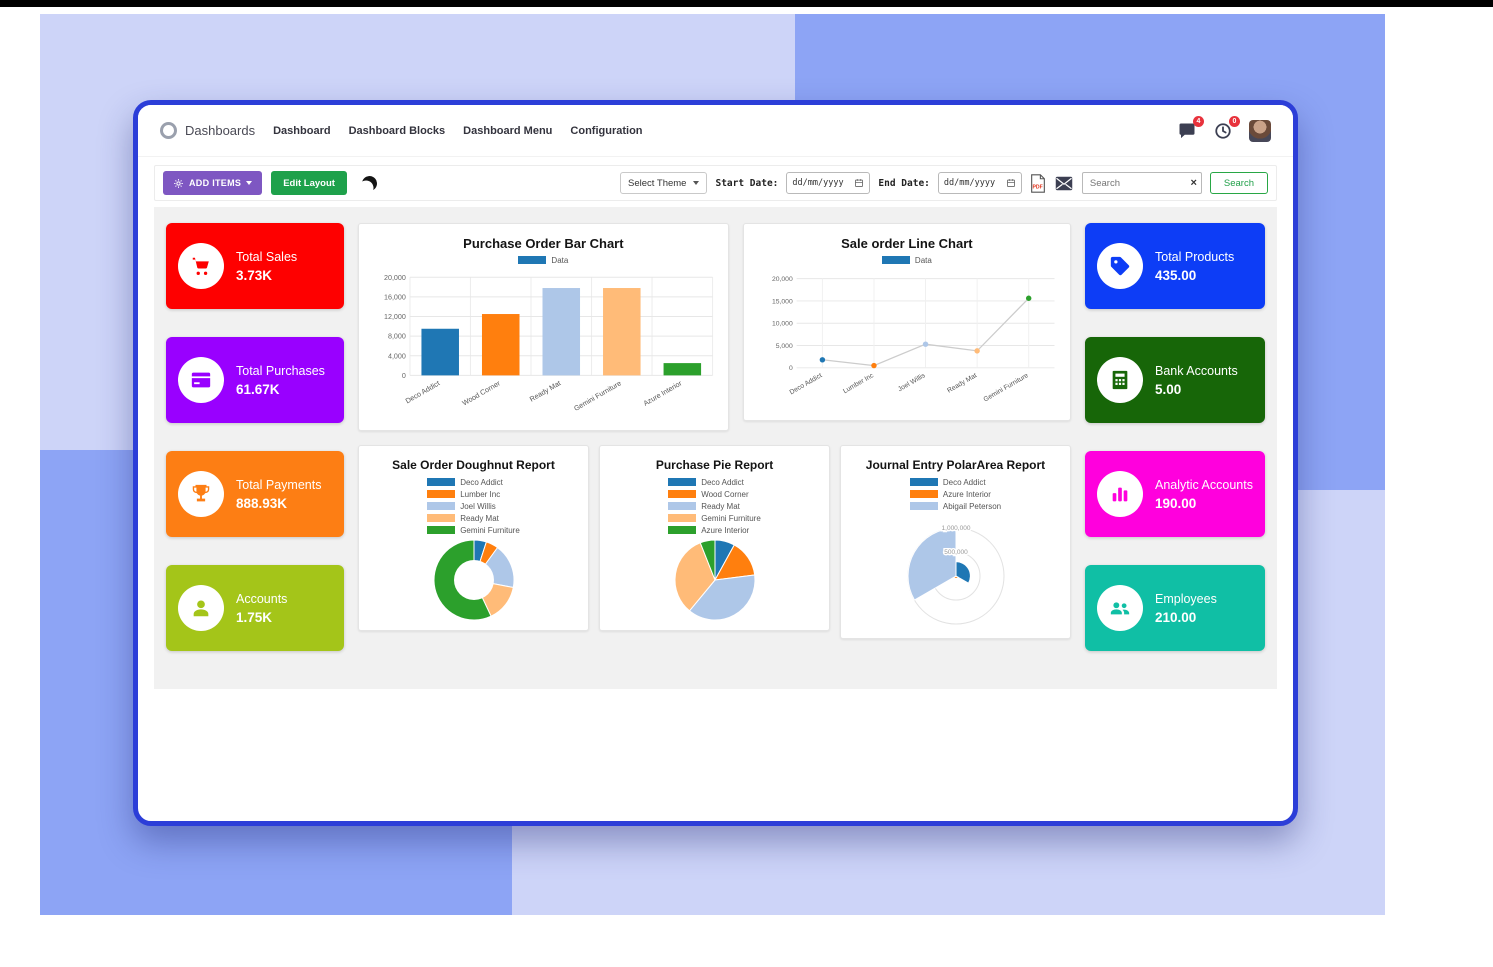  Describe the element at coordinates (1176, 275) in the screenshot. I see `kpi-value: 435.00` at that location.